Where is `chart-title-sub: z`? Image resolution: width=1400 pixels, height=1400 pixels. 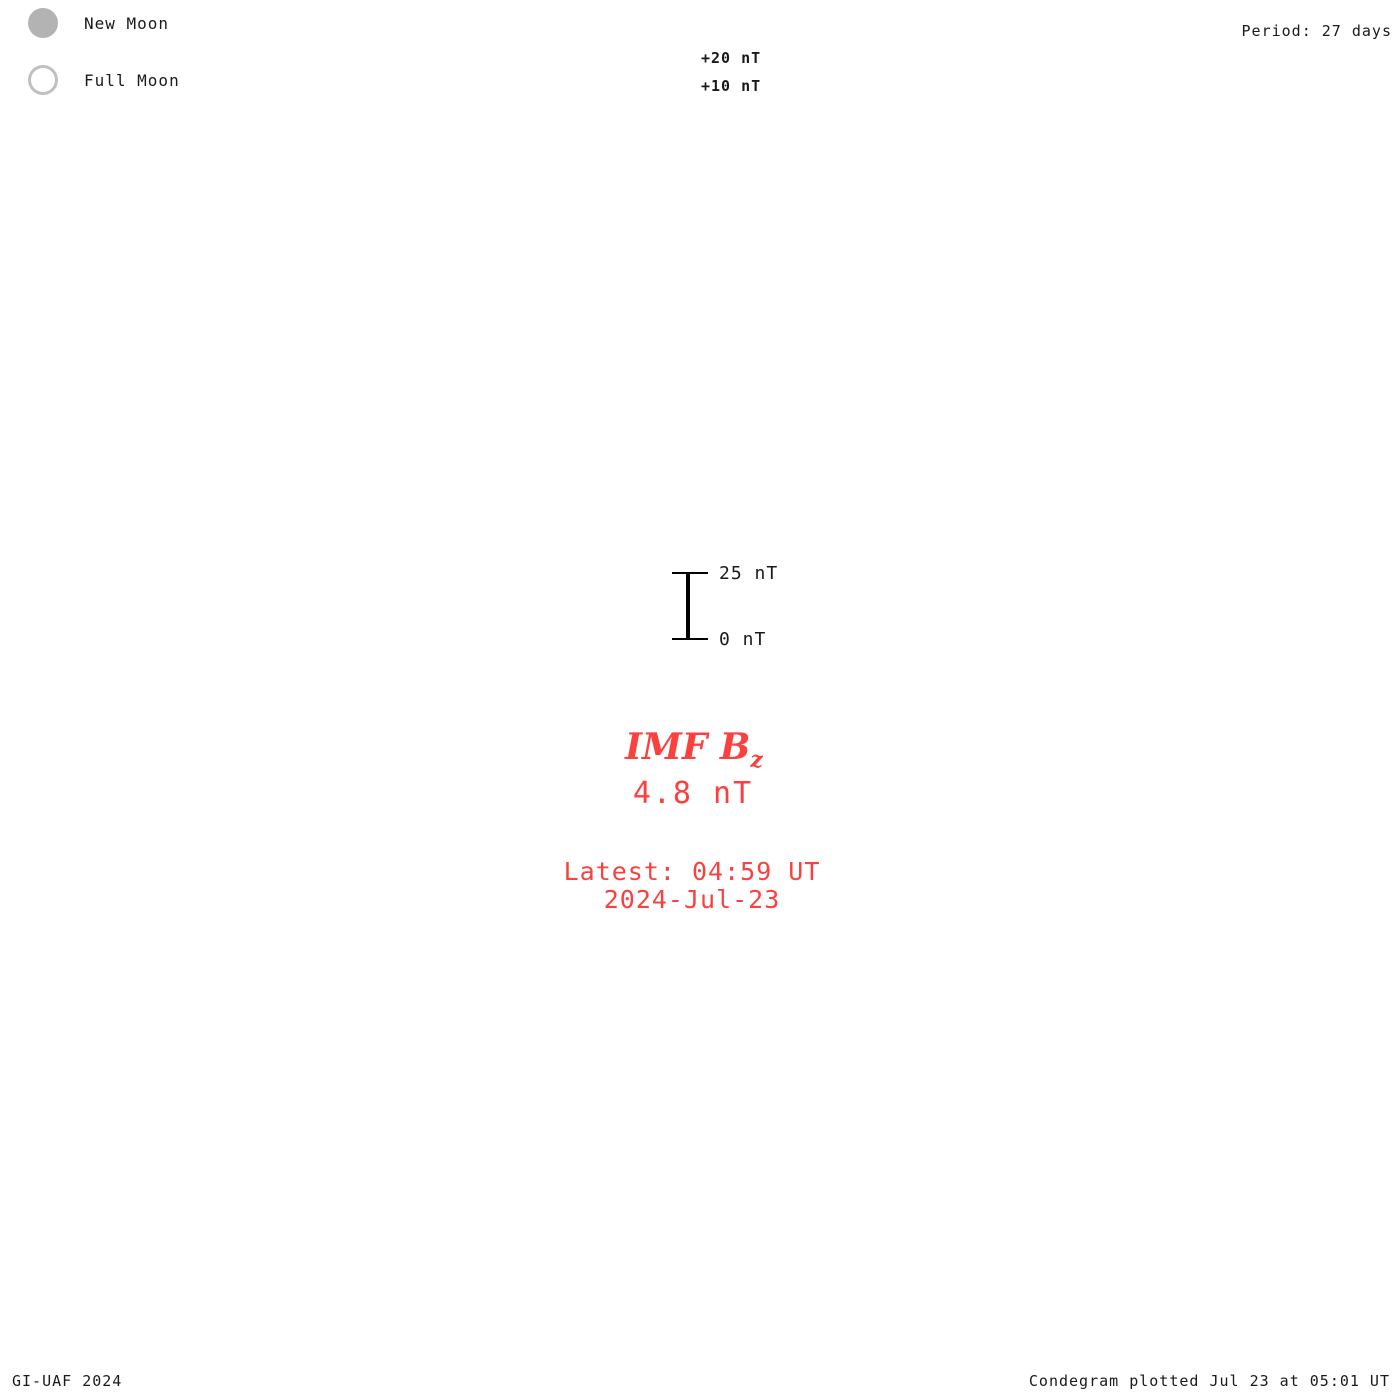
chart-title-sub: z is located at coordinates (756, 760).